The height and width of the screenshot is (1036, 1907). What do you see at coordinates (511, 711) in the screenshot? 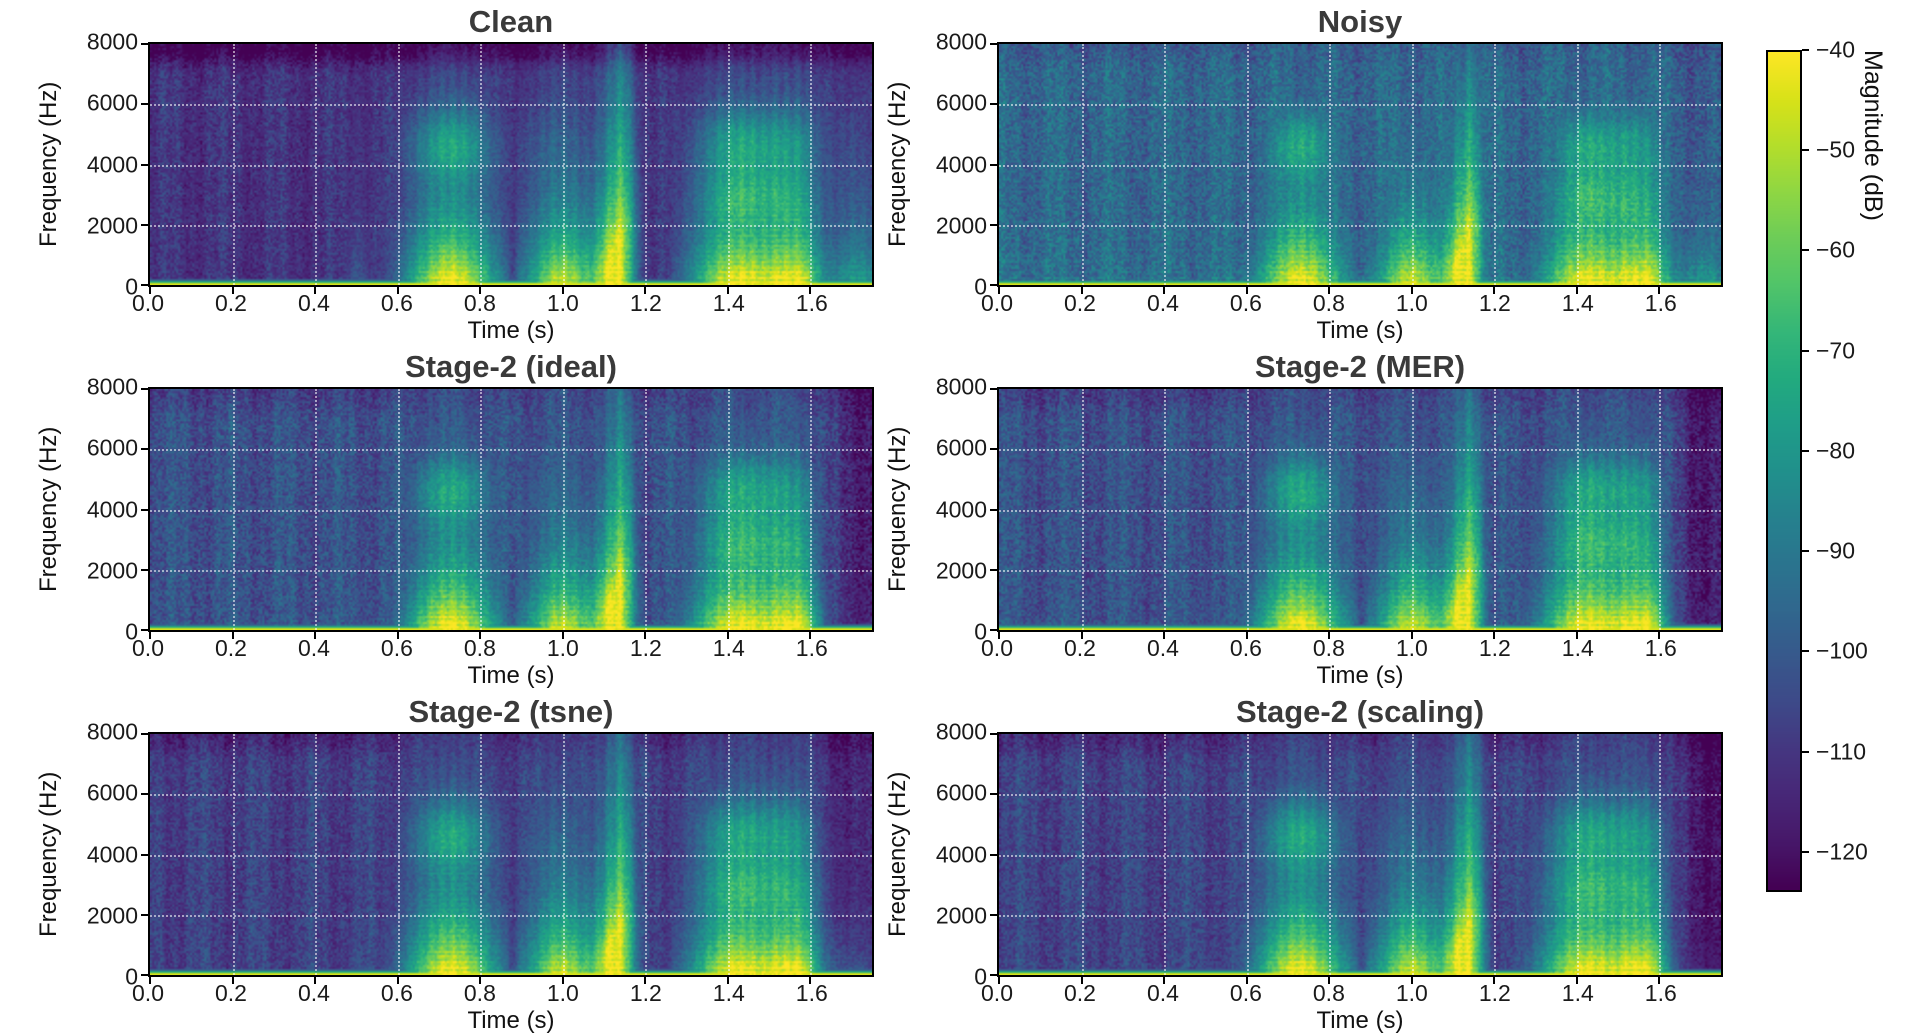
I see `panel-title: Stage-2 (tsne)` at bounding box center [511, 711].